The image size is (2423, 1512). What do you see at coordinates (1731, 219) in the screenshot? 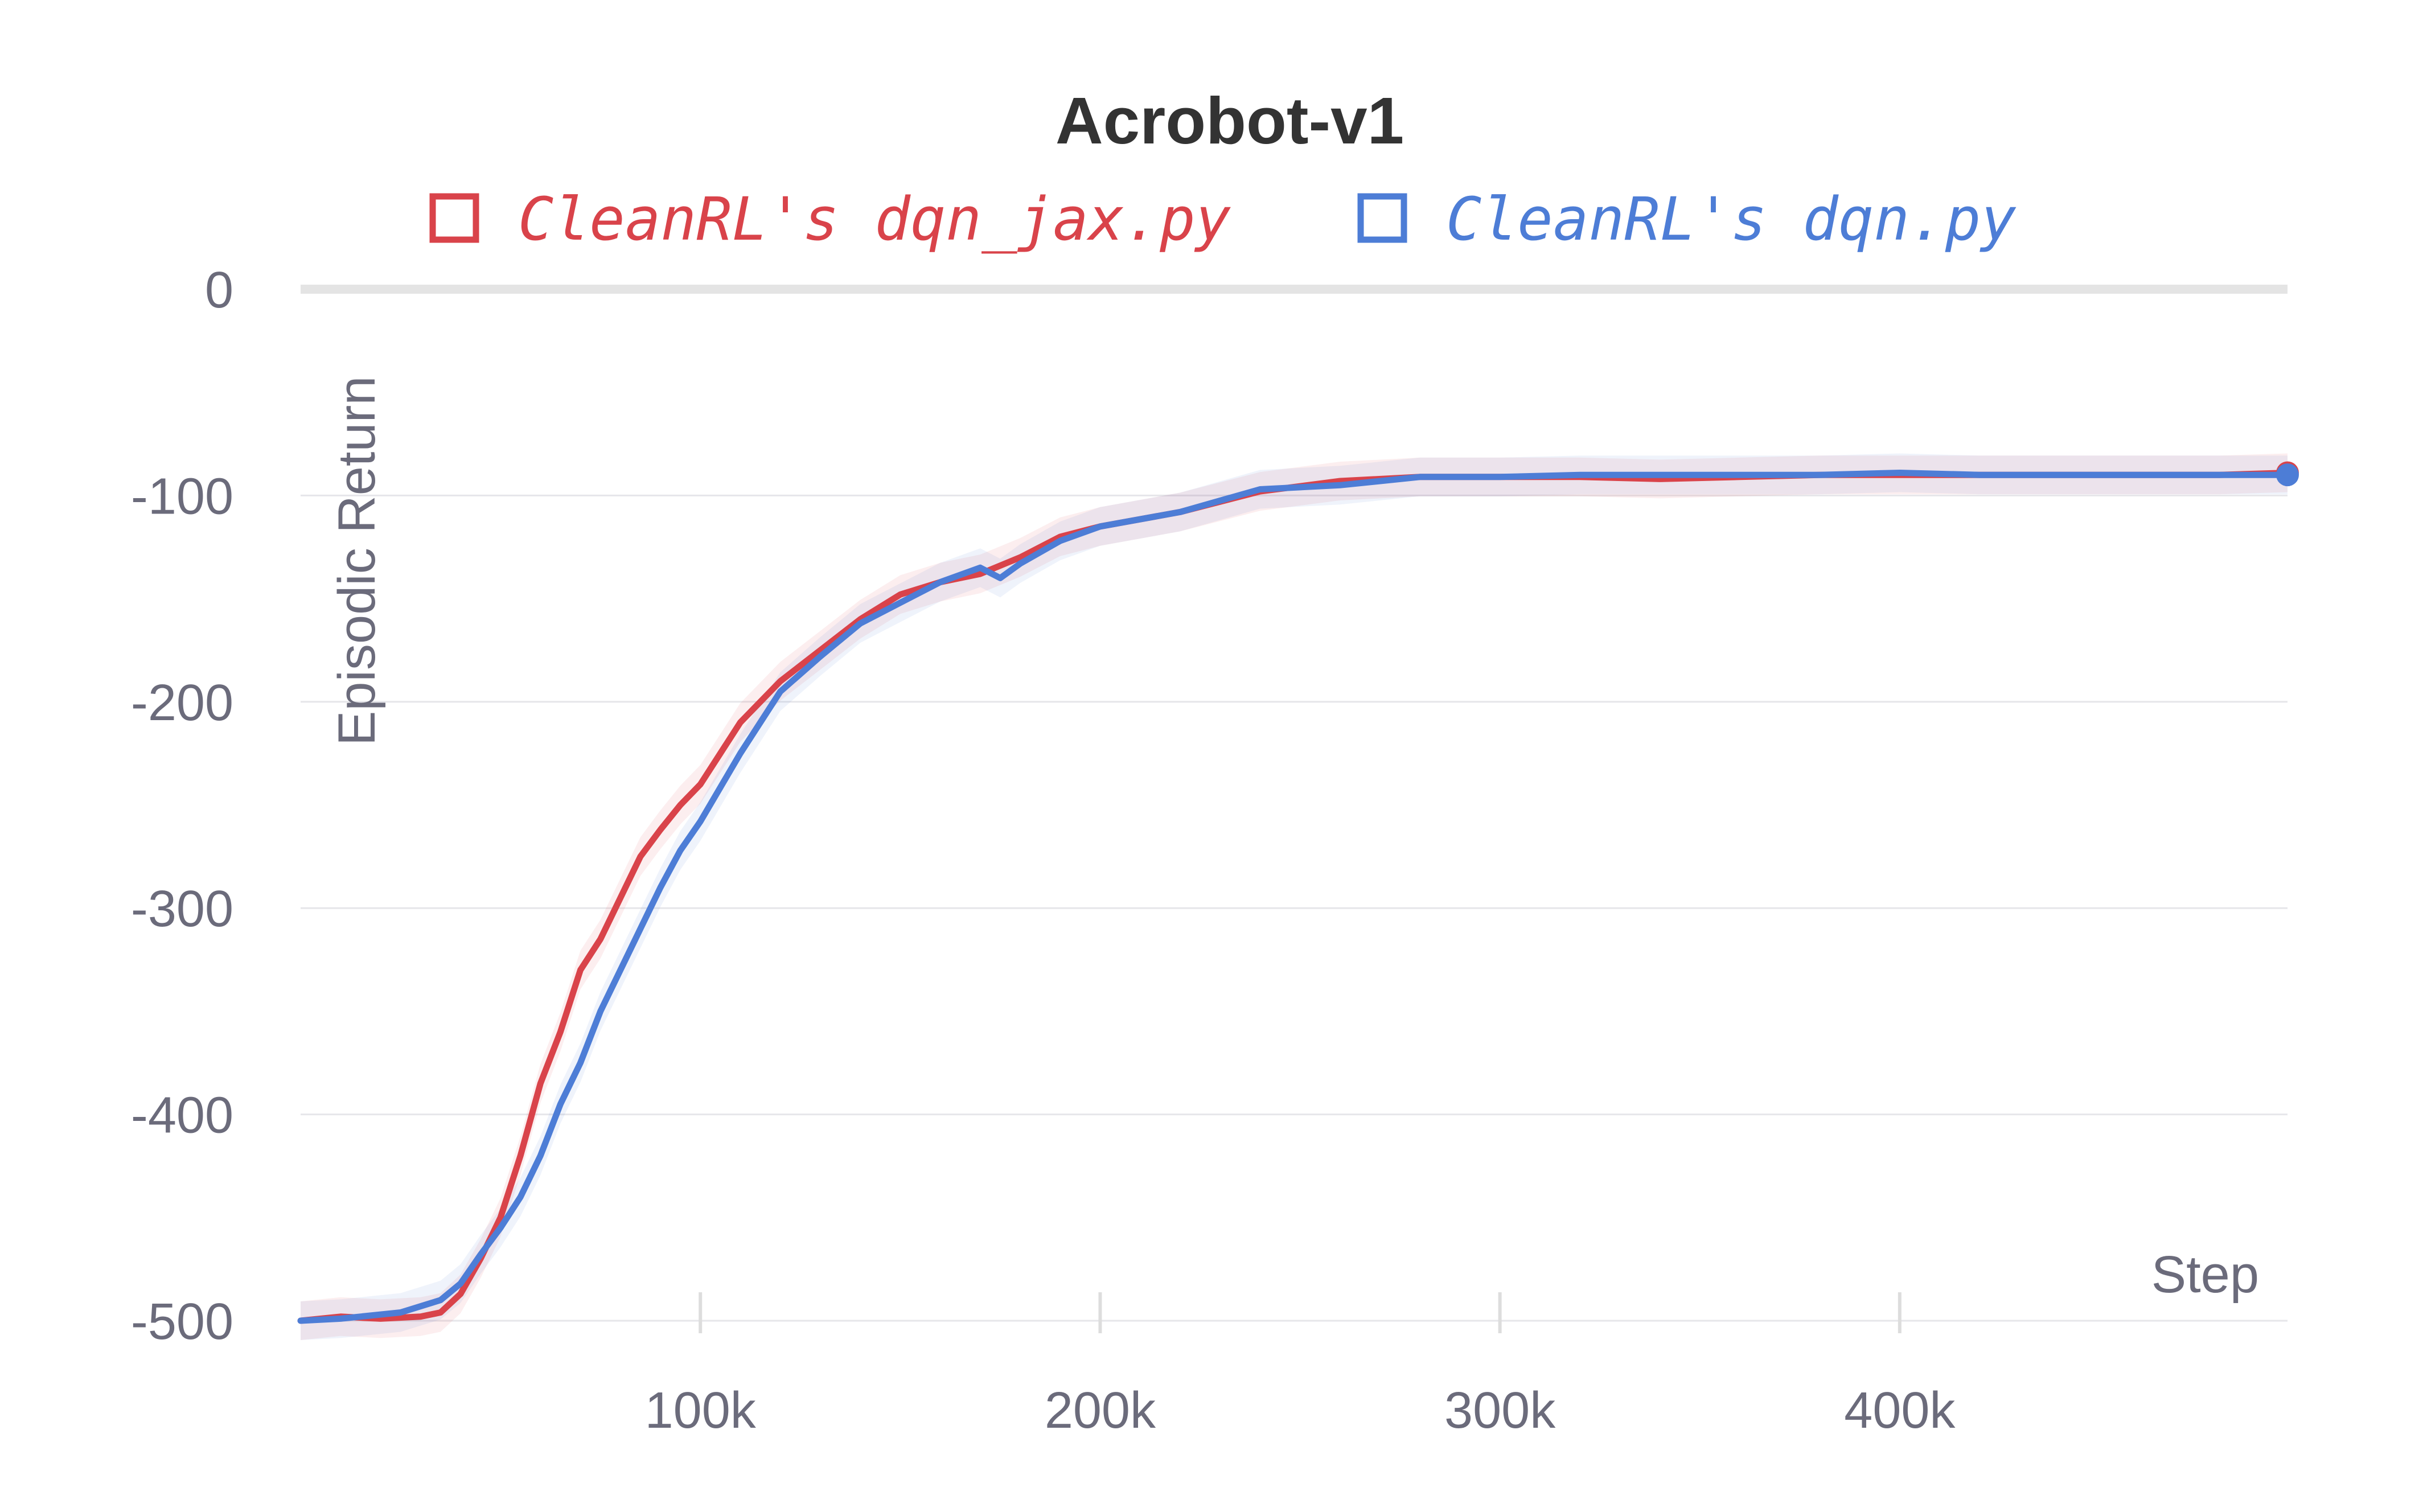
I see `legend-label-dqn: CleanRL's dqn.py` at bounding box center [1731, 219].